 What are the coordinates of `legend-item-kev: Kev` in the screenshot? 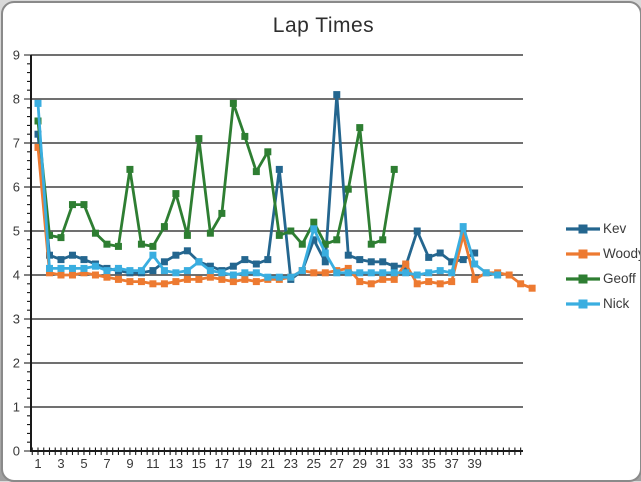 It's located at (602, 228).